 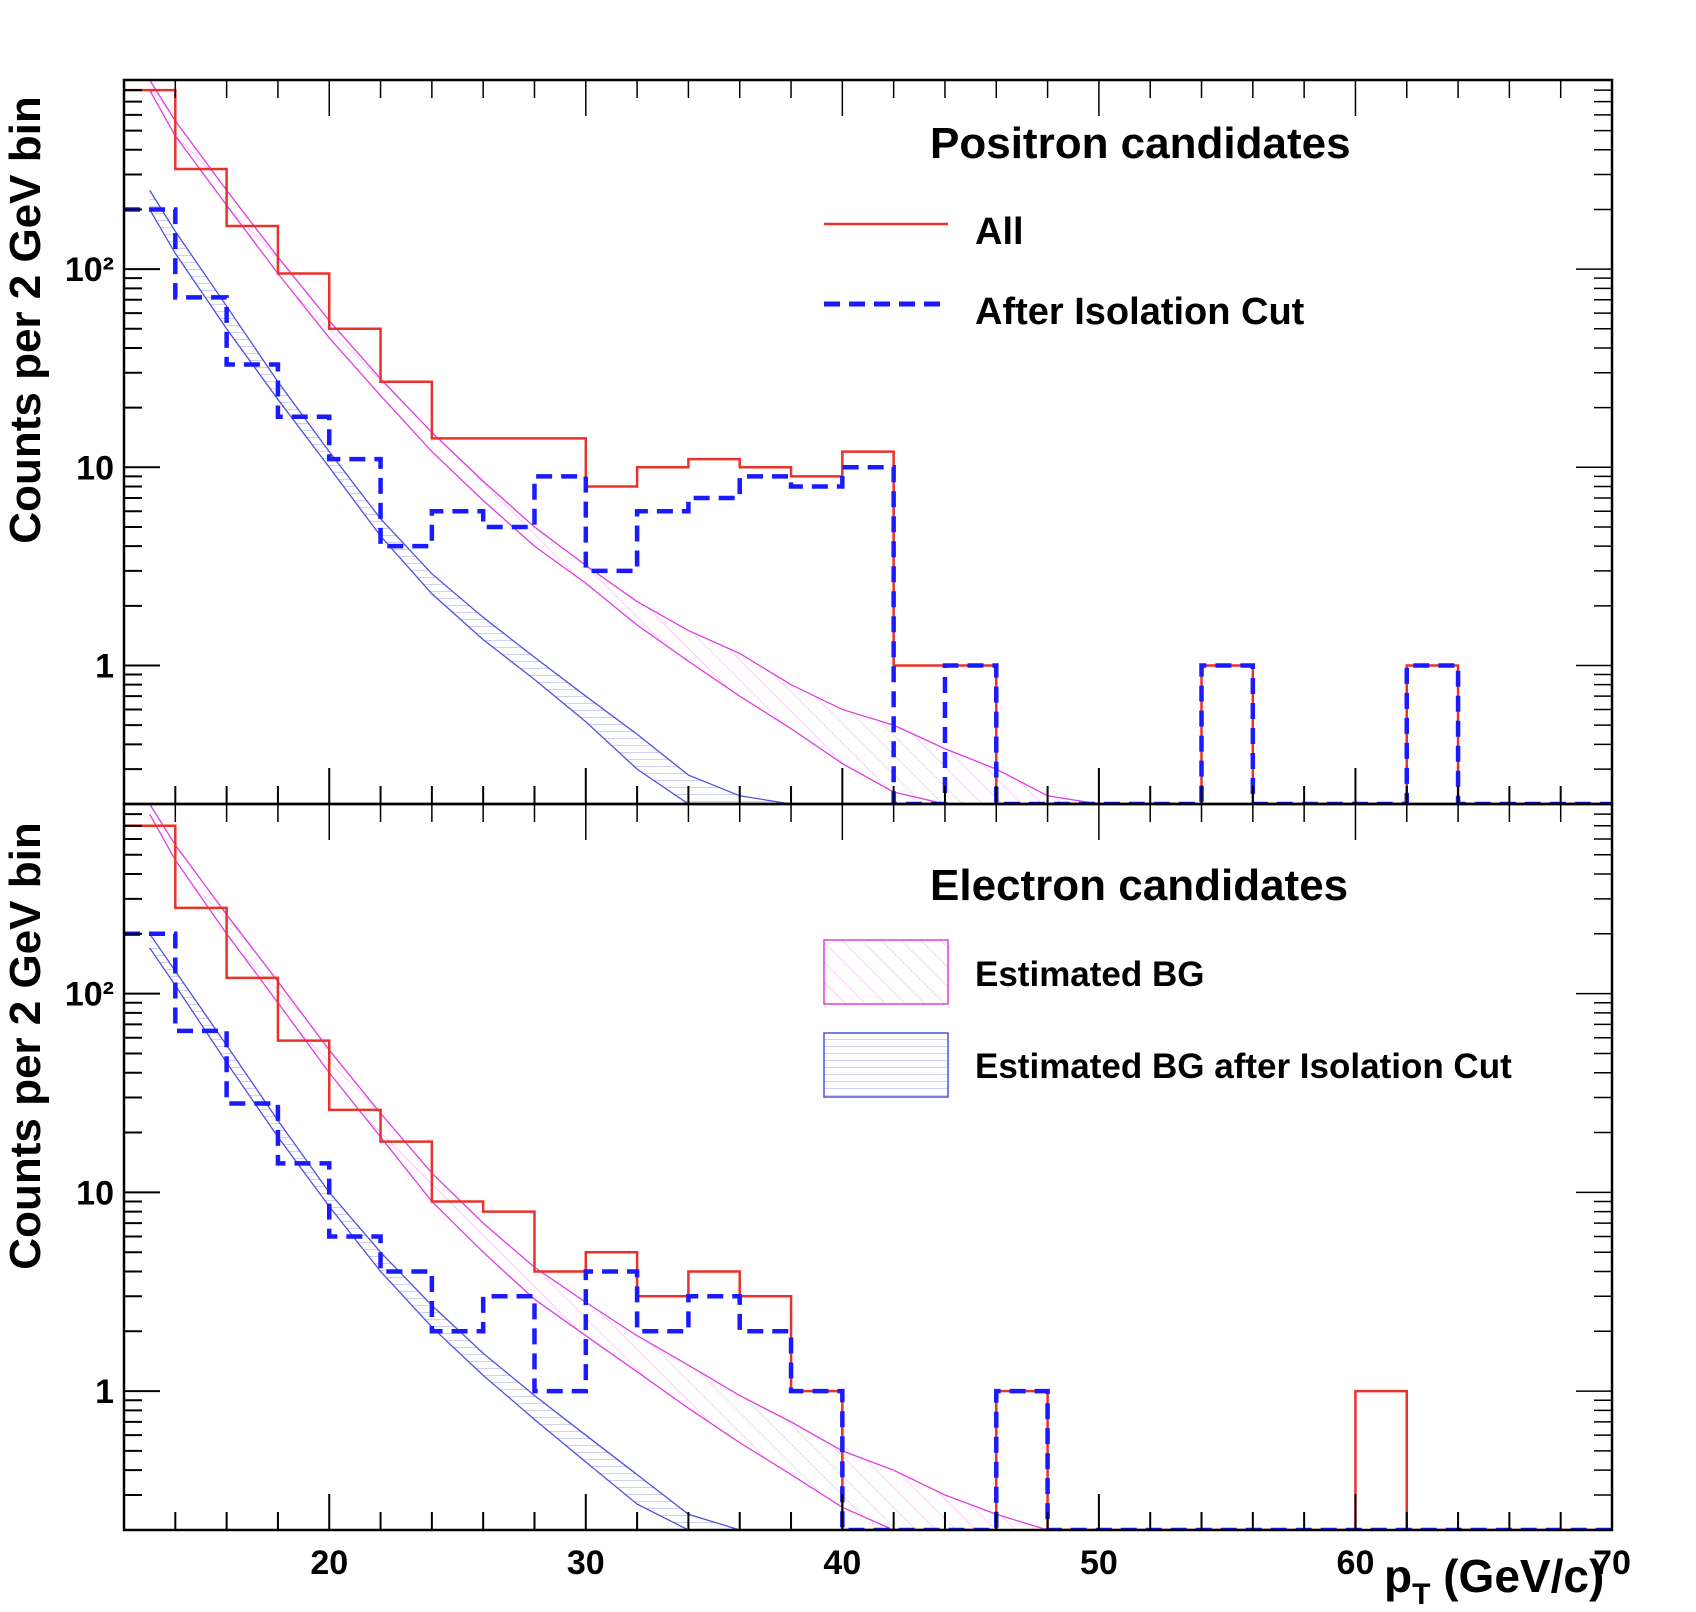 What do you see at coordinates (25, 319) in the screenshot?
I see `positron-y-axis-label: Counts per 2 GeV bin` at bounding box center [25, 319].